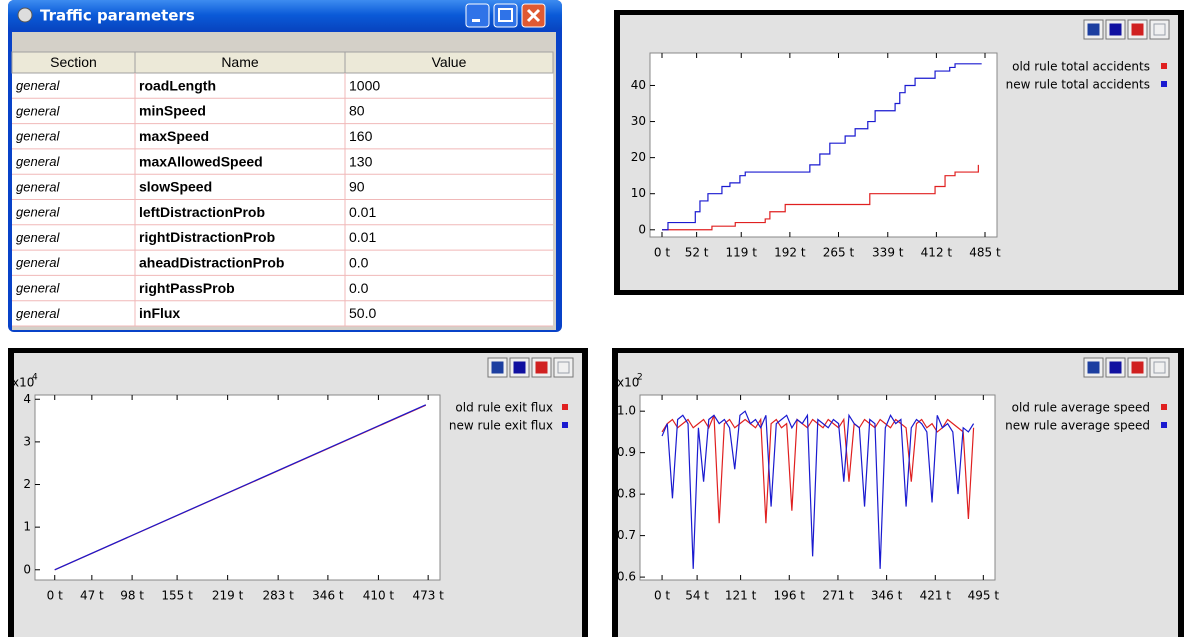  Describe the element at coordinates (505, 15) in the screenshot. I see `maximize-button` at that location.